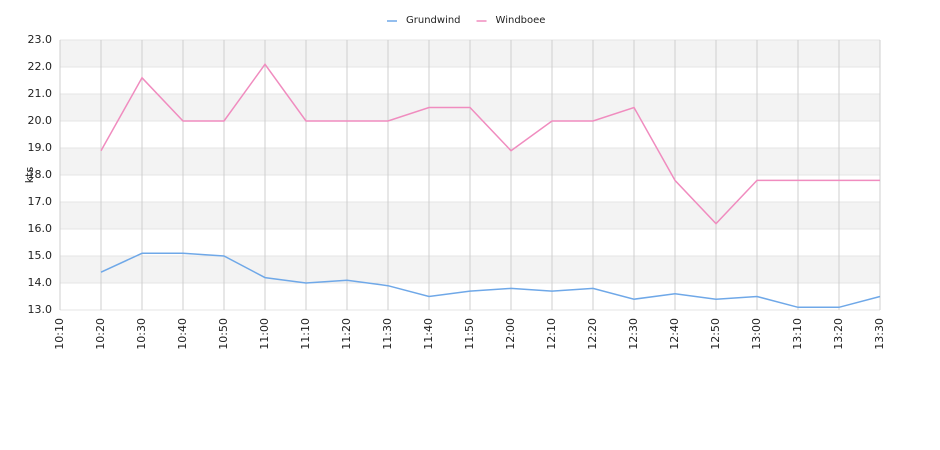 This screenshot has height=450, width=940. What do you see at coordinates (40, 93) in the screenshot?
I see `y-tick-label: 21.0` at bounding box center [40, 93].